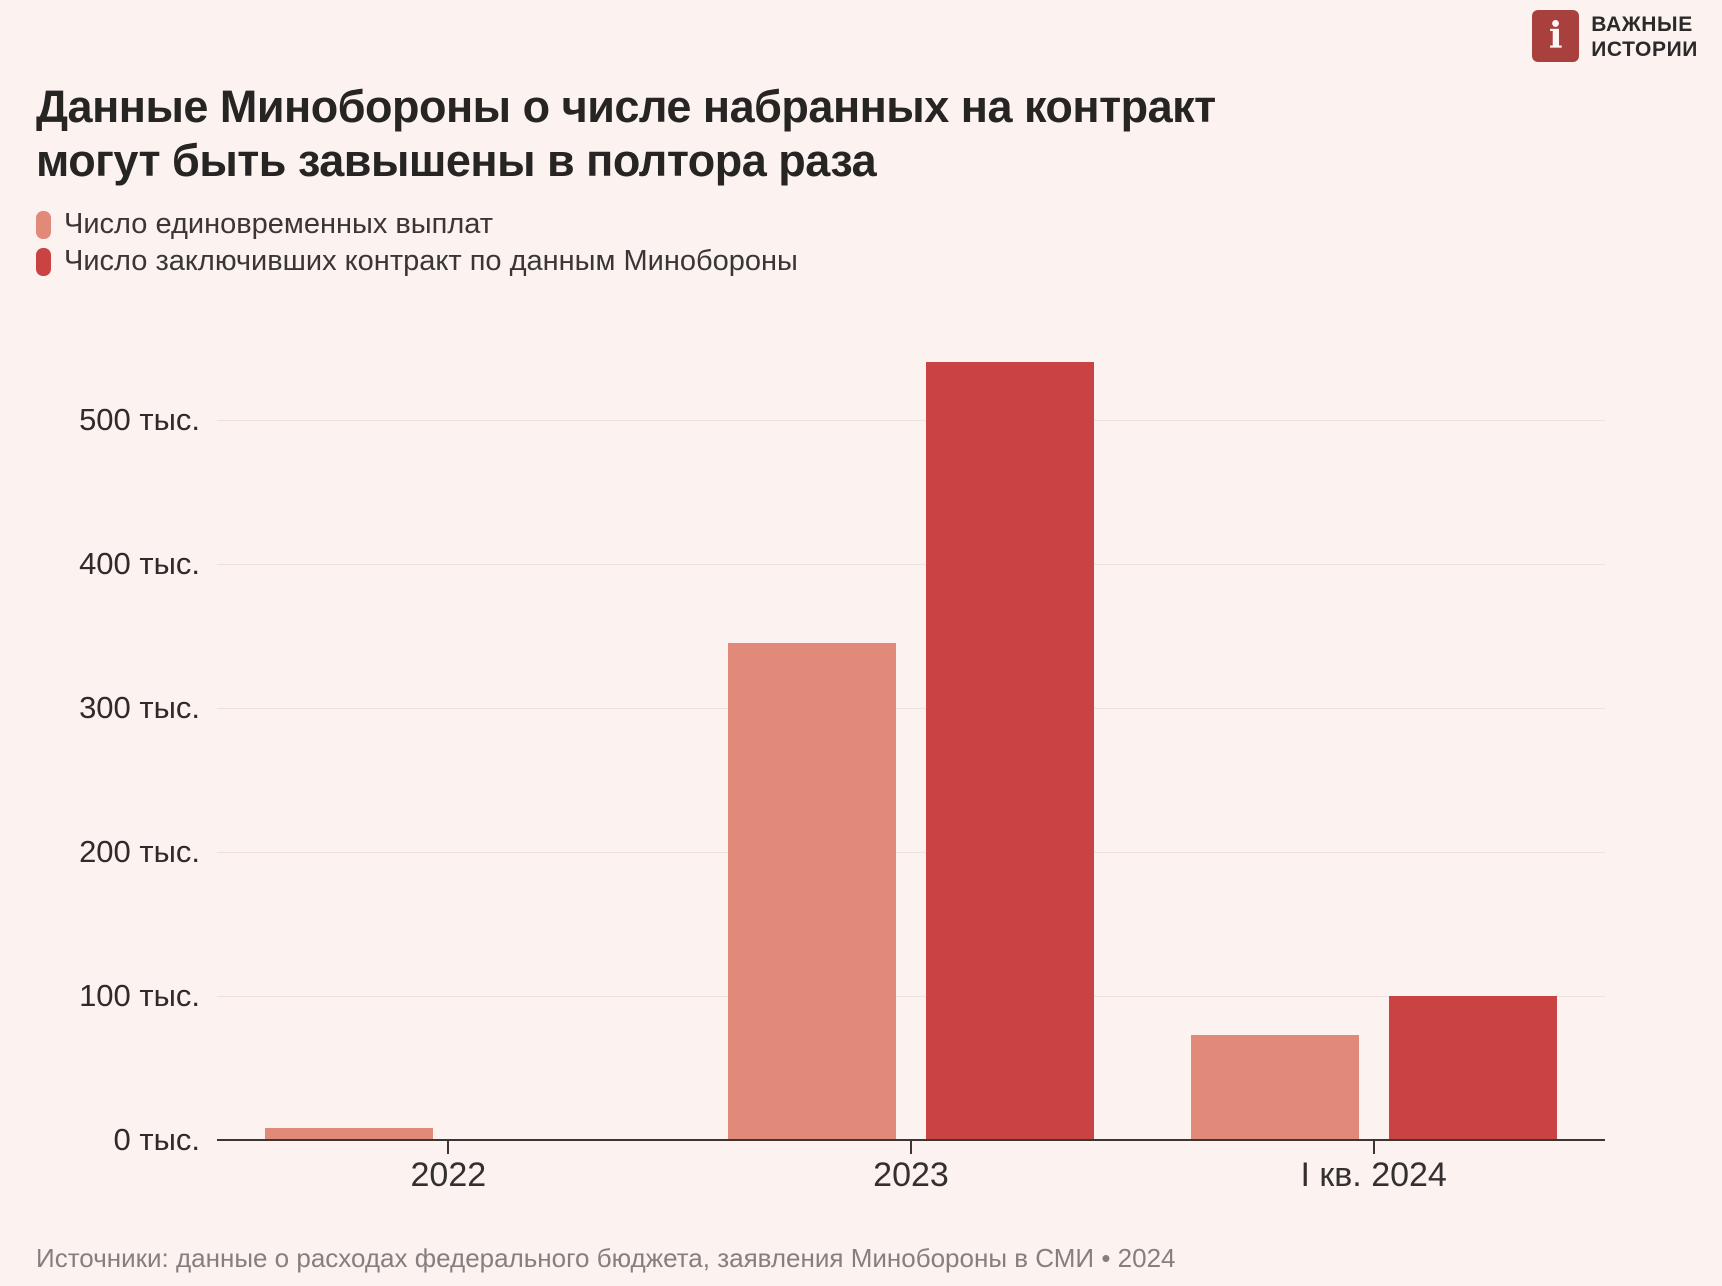 Image resolution: width=1722 pixels, height=1286 pixels. What do you see at coordinates (139, 707) in the screenshot?
I see `y-axis-tick-label: 300 тыс.` at bounding box center [139, 707].